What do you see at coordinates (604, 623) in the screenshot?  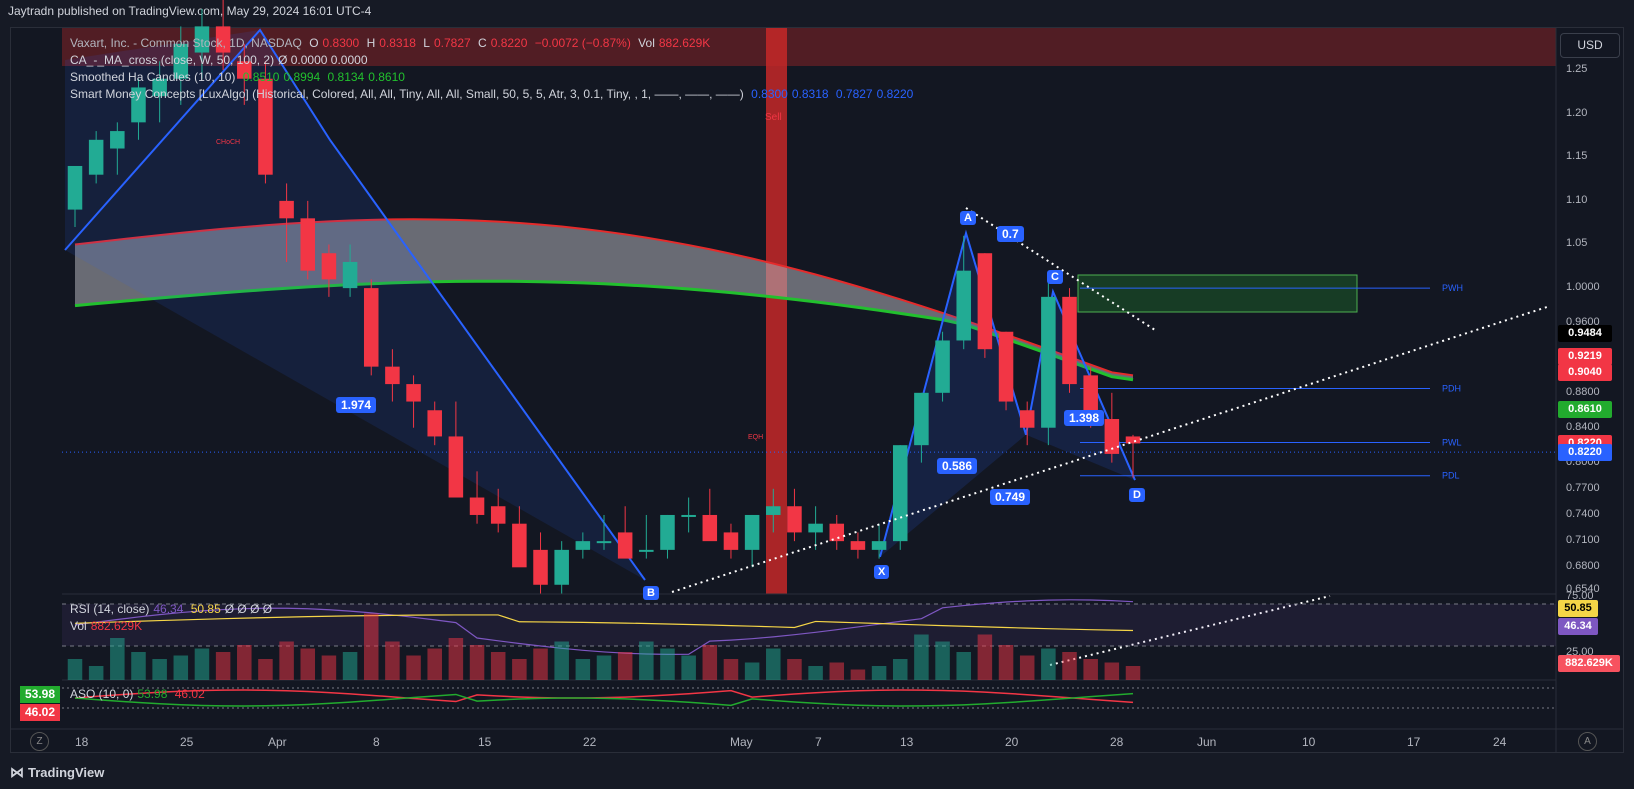 I see `rsi-ma-line` at bounding box center [604, 623].